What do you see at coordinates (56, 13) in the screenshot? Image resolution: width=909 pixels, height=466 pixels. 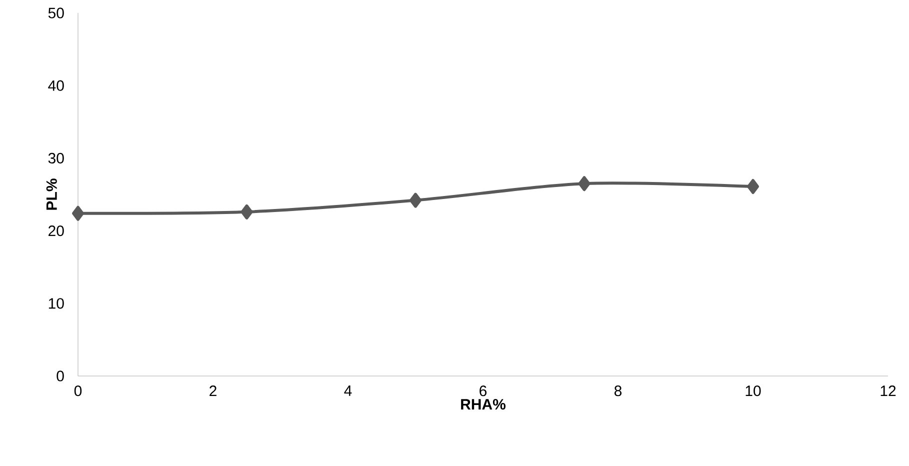 I see `y-tick-label: 50` at bounding box center [56, 13].